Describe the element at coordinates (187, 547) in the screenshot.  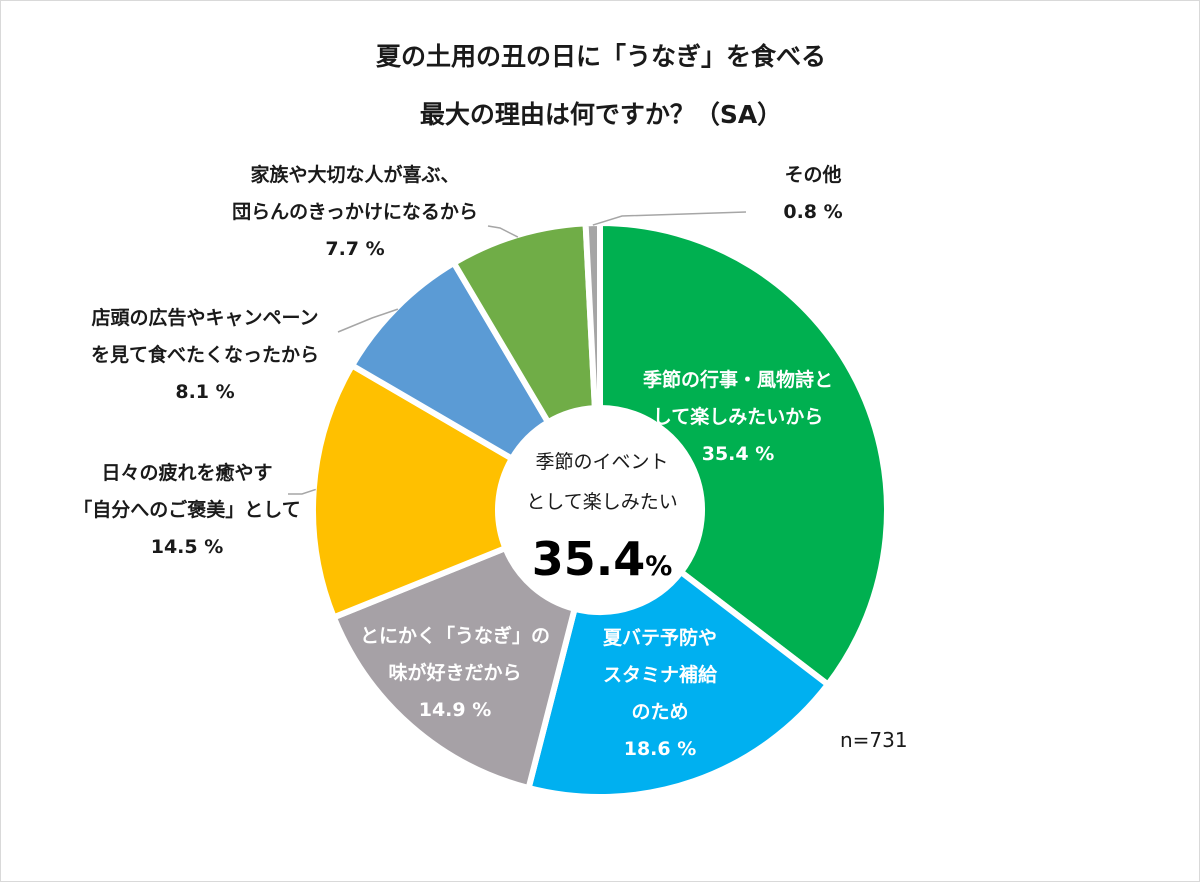
I see `slice-value-label: 14.5 %` at that location.